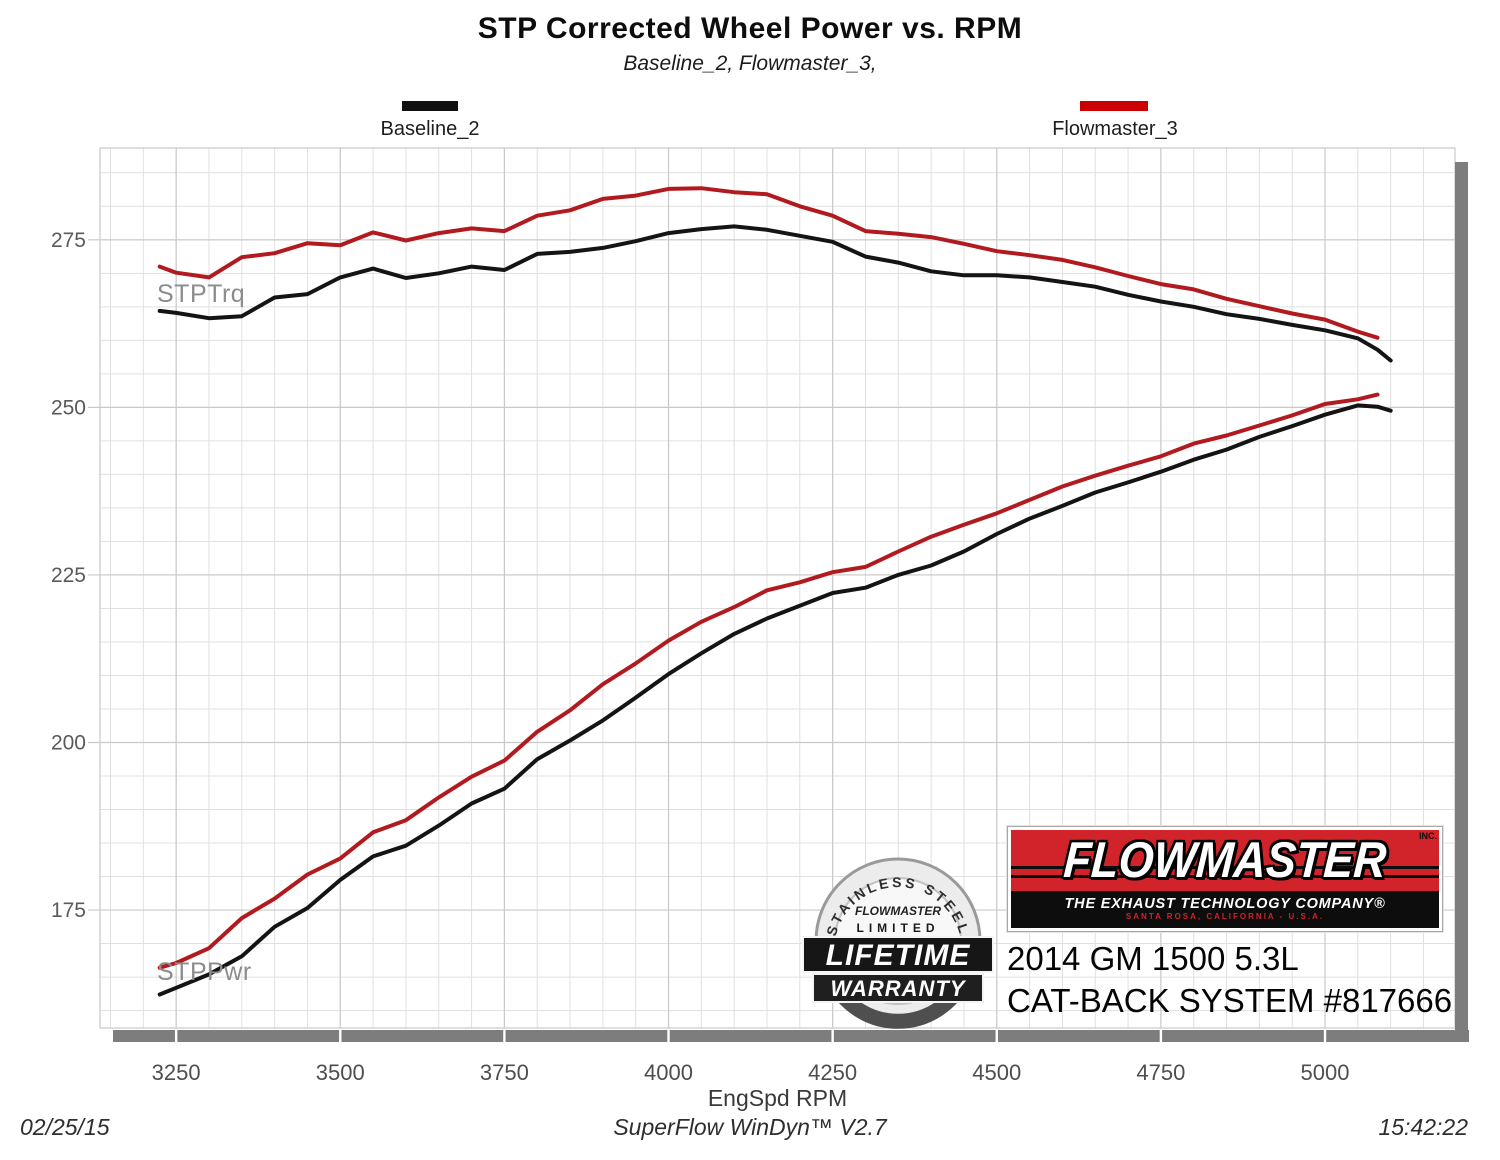  Describe the element at coordinates (996, 1072) in the screenshot. I see `x-tick-label: 4500` at that location.